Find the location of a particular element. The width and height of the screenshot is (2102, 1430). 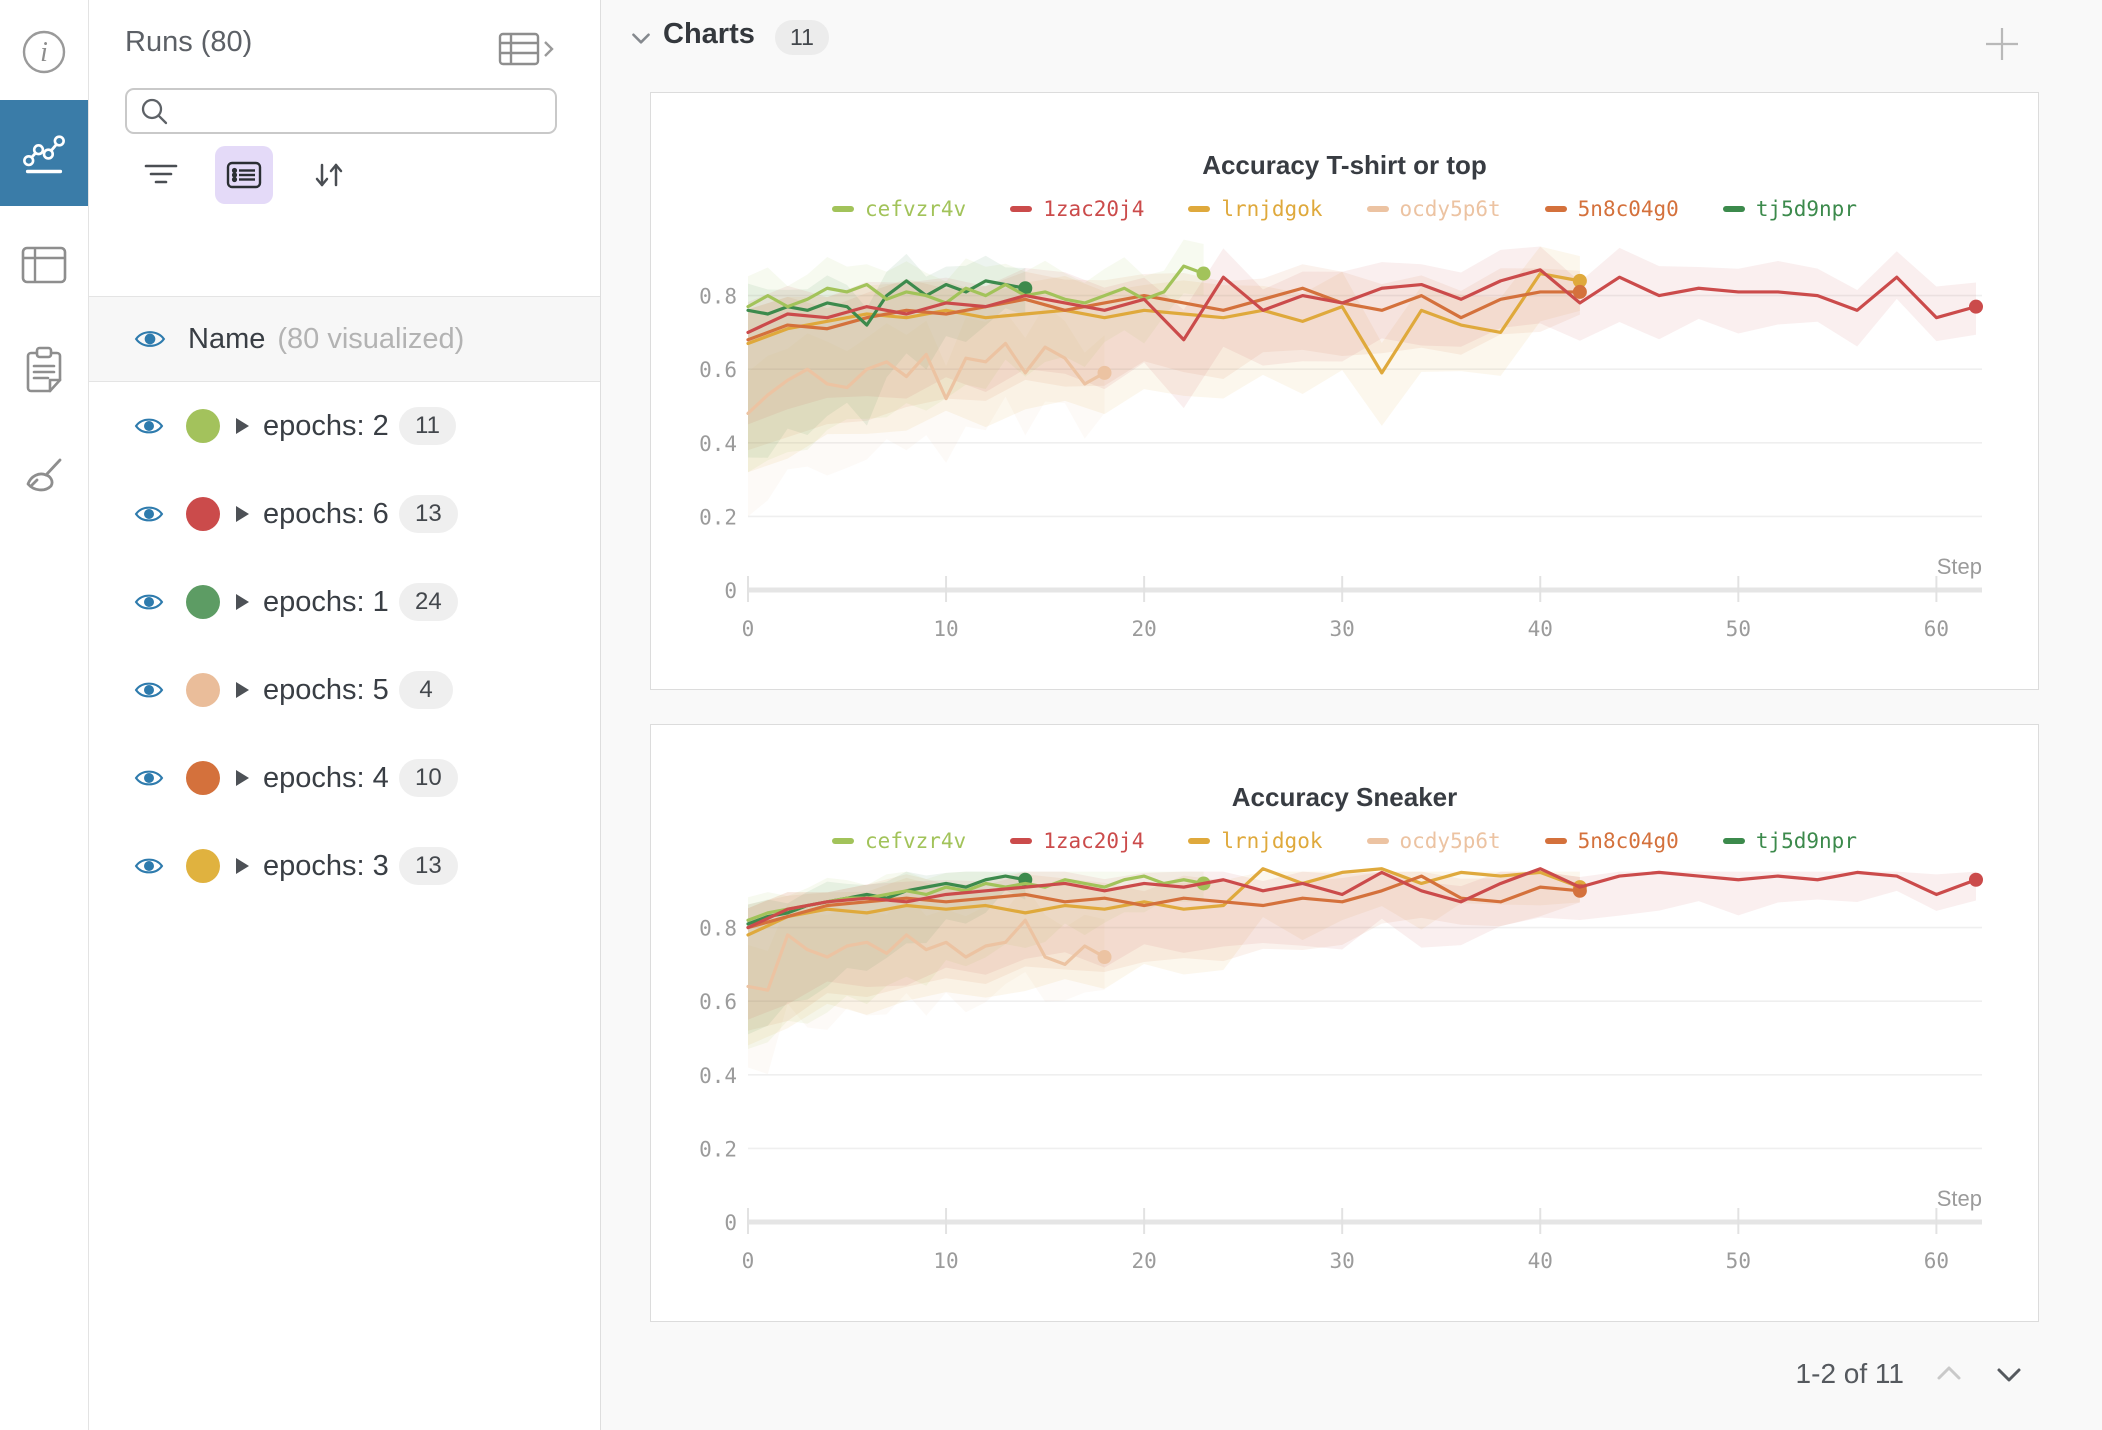

charts-header: Charts 11 is located at coordinates (1351, 38).